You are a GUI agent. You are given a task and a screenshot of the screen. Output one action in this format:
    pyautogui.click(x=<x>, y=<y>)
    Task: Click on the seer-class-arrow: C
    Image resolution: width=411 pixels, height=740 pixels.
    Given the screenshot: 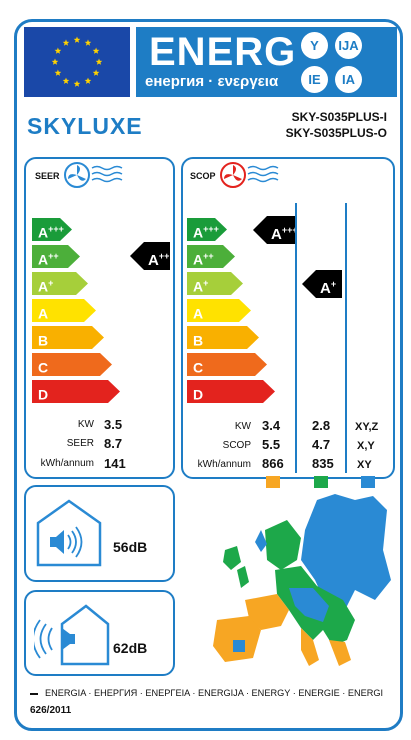 What is the action you would take?
    pyautogui.click(x=72, y=364)
    